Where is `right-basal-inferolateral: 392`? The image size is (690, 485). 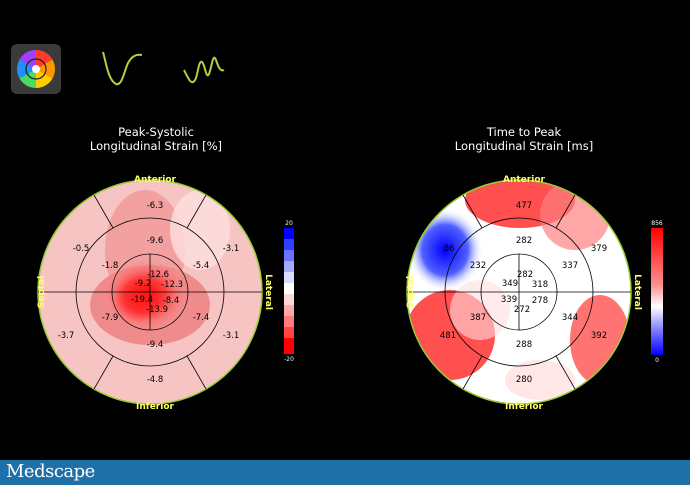 right-basal-inferolateral: 392 is located at coordinates (599, 336).